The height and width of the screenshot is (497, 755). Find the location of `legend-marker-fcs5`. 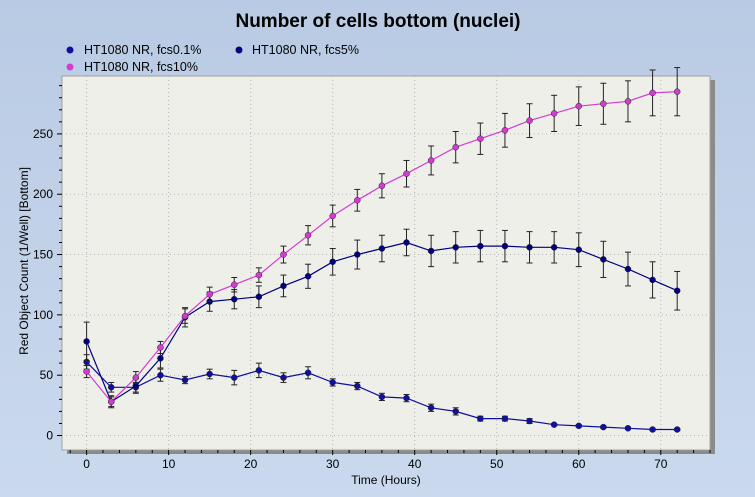

legend-marker-fcs5 is located at coordinates (239, 50).